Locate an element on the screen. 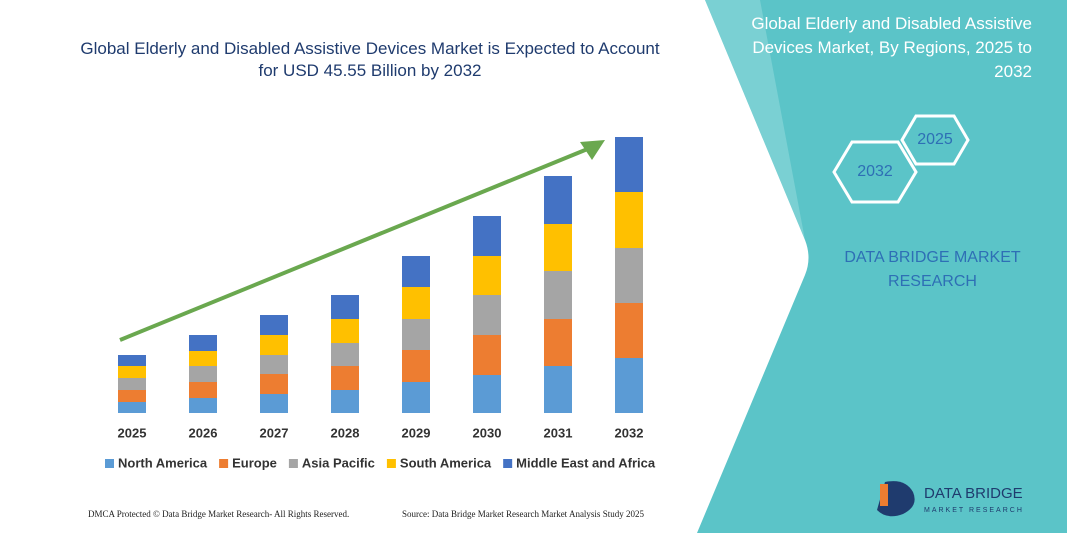 This screenshot has width=1067, height=533. x-tick-label: 2026 is located at coordinates (203, 432).